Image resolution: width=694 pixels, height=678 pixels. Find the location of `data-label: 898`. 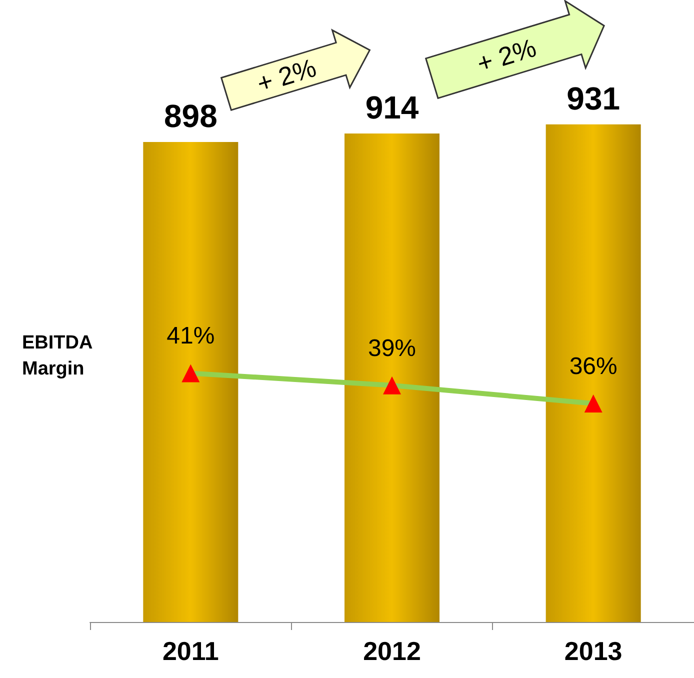

data-label: 898 is located at coordinates (191, 116).